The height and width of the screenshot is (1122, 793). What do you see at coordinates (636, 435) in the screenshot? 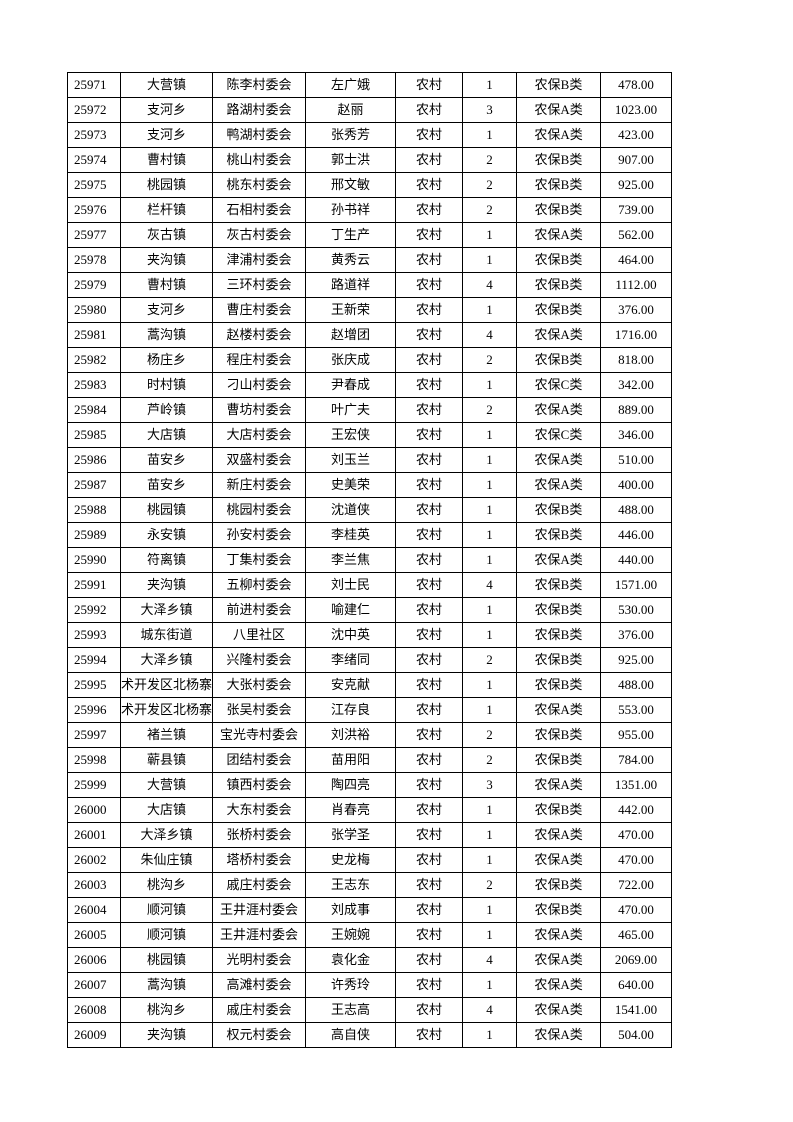
I see `amount-cell: 346.00` at bounding box center [636, 435].